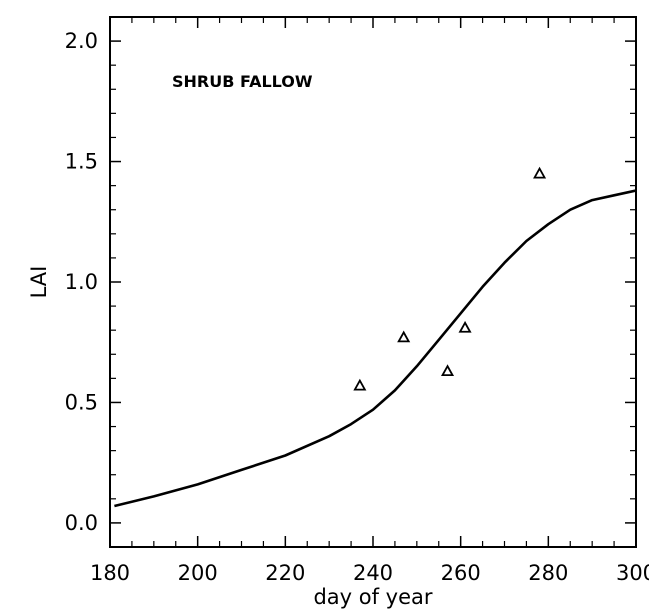 This screenshot has width=649, height=609. Describe the element at coordinates (81, 41) in the screenshot. I see `y-tick-label: 2.0` at that location.